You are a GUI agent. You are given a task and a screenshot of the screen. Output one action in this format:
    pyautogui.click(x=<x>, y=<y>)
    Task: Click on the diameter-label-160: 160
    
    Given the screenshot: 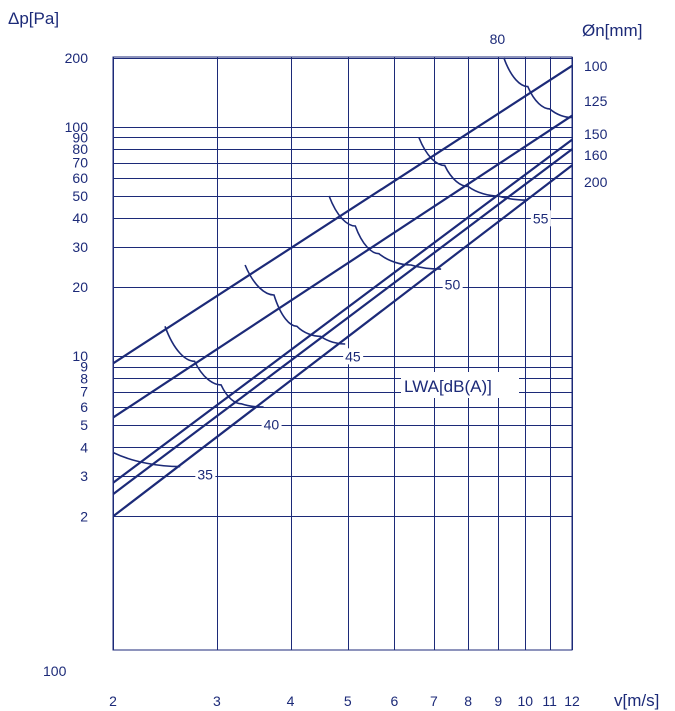 What is the action you would take?
    pyautogui.click(x=596, y=155)
    